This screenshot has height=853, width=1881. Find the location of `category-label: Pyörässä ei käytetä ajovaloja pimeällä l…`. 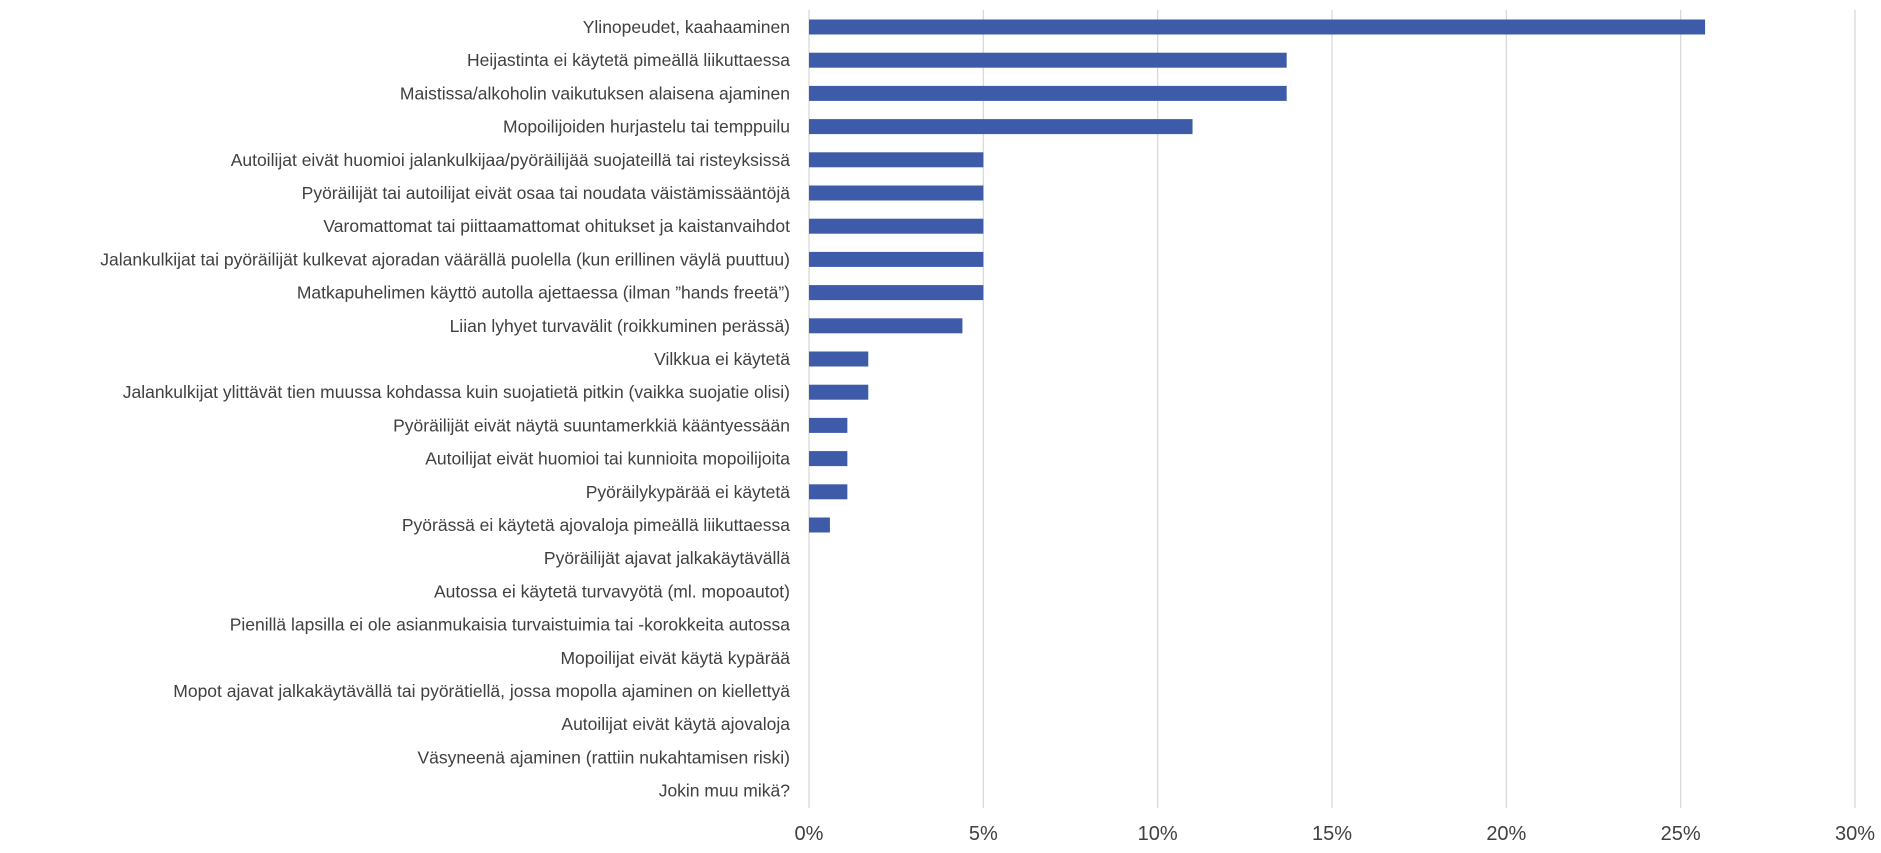

category-label: Pyörässä ei käytetä ajovaloja pimeällä l… is located at coordinates (596, 525).